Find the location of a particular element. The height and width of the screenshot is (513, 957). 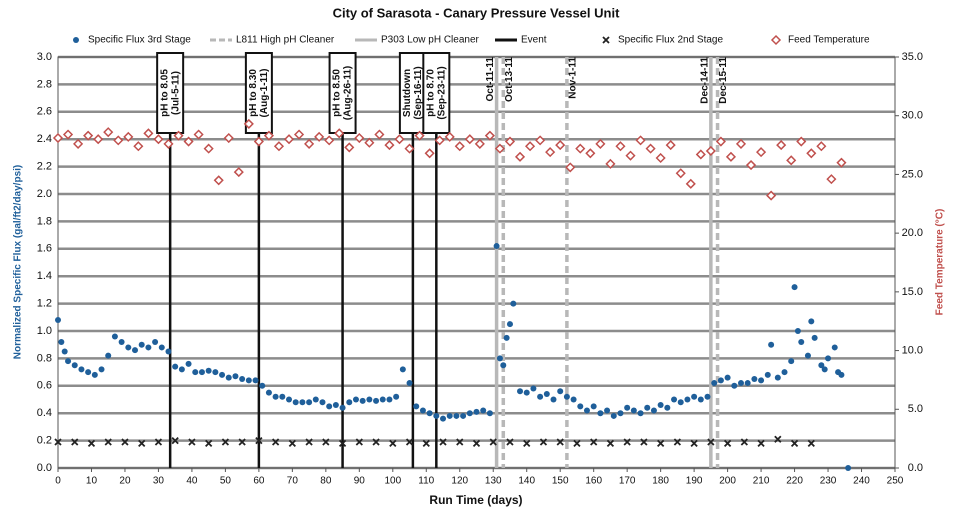

x-tick-label: 220 is located at coordinates (794, 481).